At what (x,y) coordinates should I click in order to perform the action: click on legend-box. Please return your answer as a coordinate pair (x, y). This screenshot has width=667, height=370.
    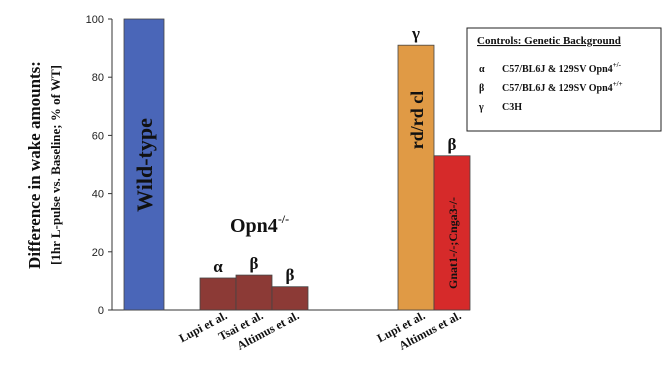
    Looking at the image, I should click on (564, 79).